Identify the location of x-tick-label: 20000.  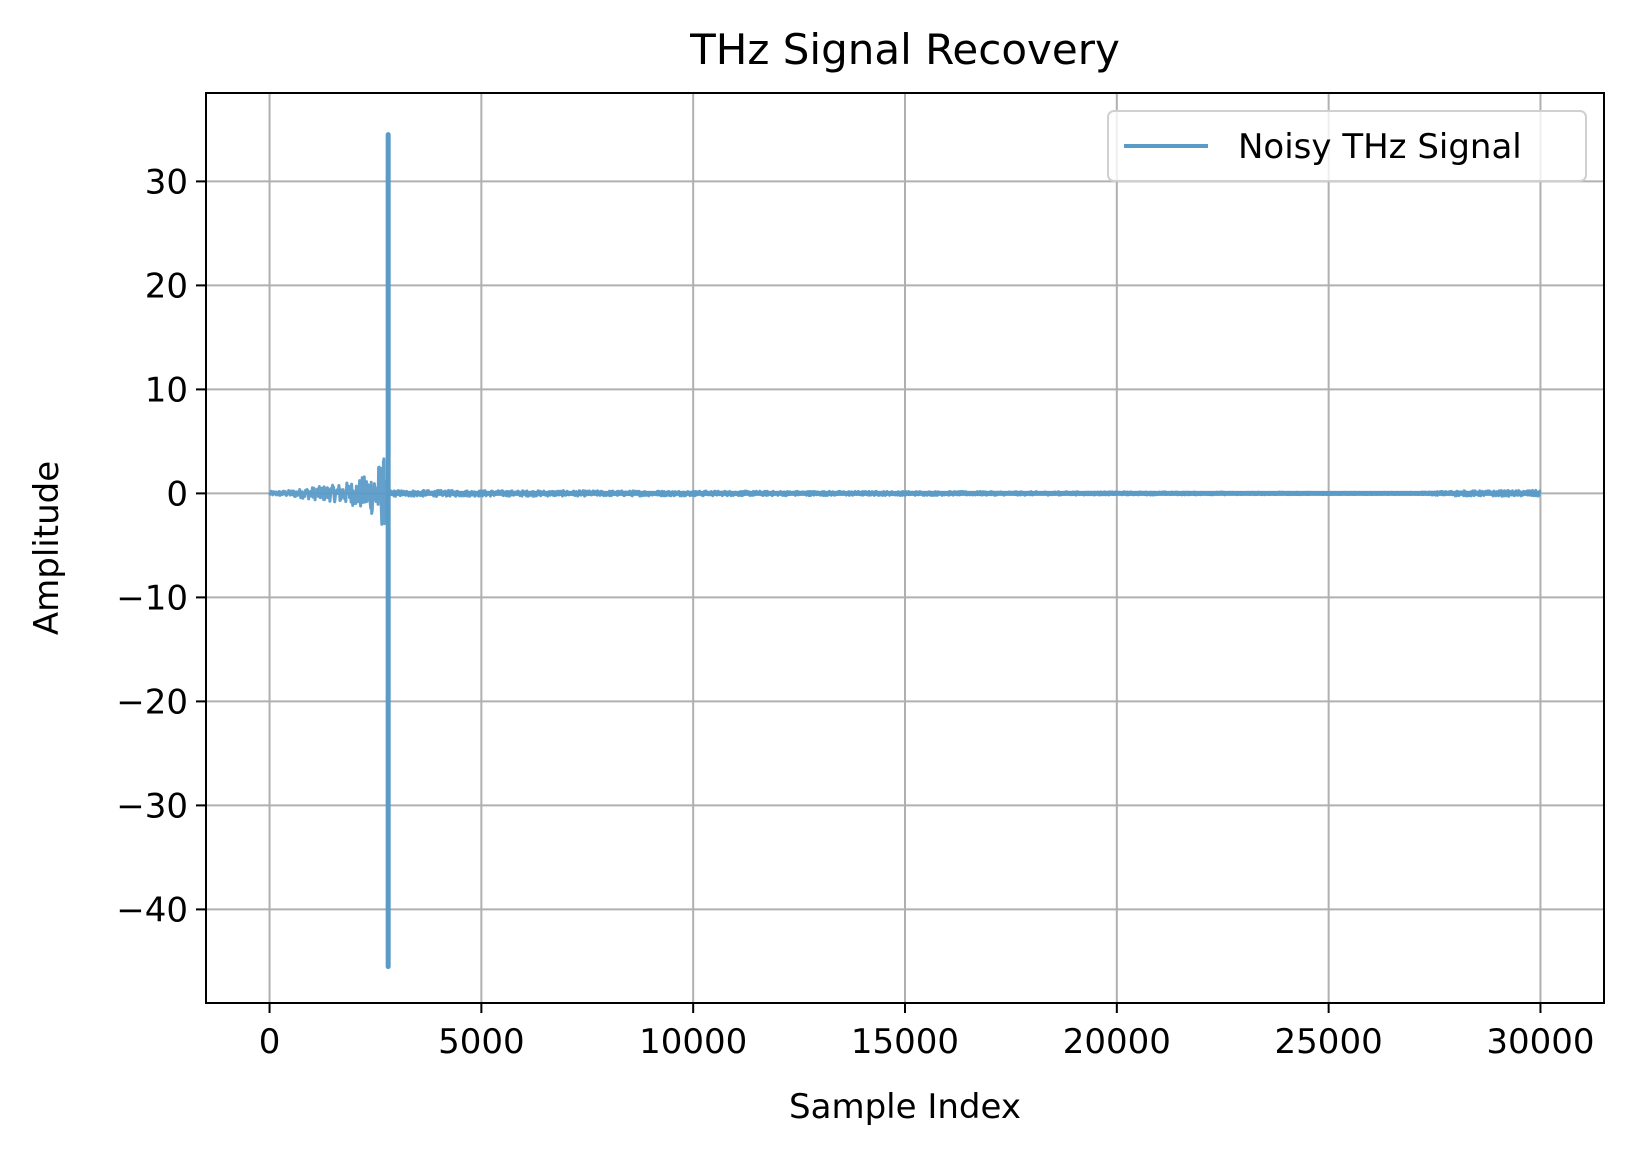
(1117, 1042).